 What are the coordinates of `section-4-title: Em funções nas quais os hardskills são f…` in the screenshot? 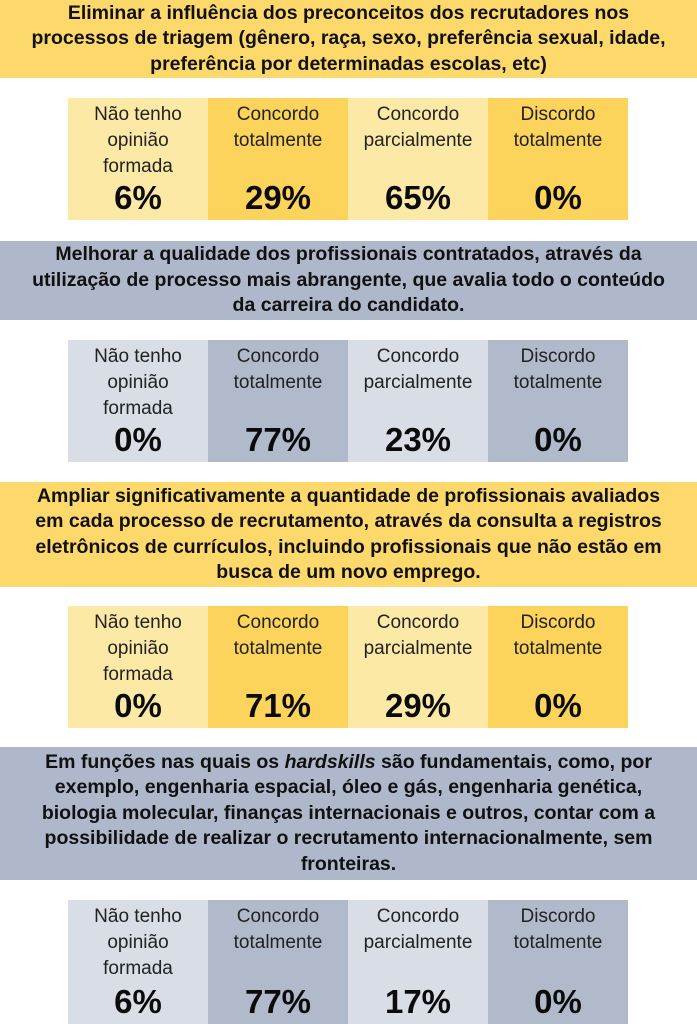 It's located at (348, 814).